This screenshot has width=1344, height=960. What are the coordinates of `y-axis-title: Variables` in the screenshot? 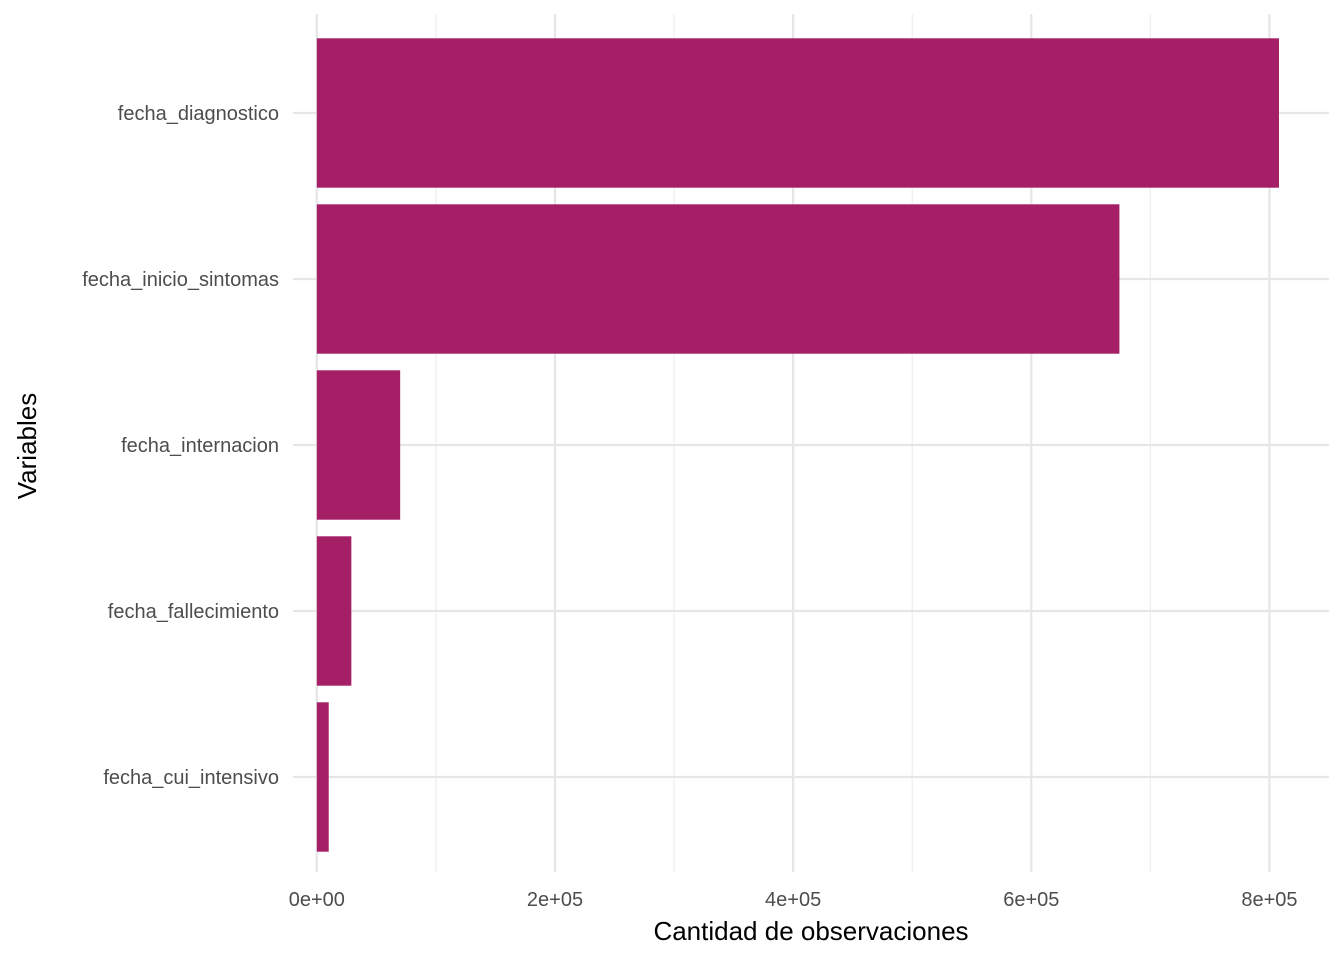 It's located at (27, 446).